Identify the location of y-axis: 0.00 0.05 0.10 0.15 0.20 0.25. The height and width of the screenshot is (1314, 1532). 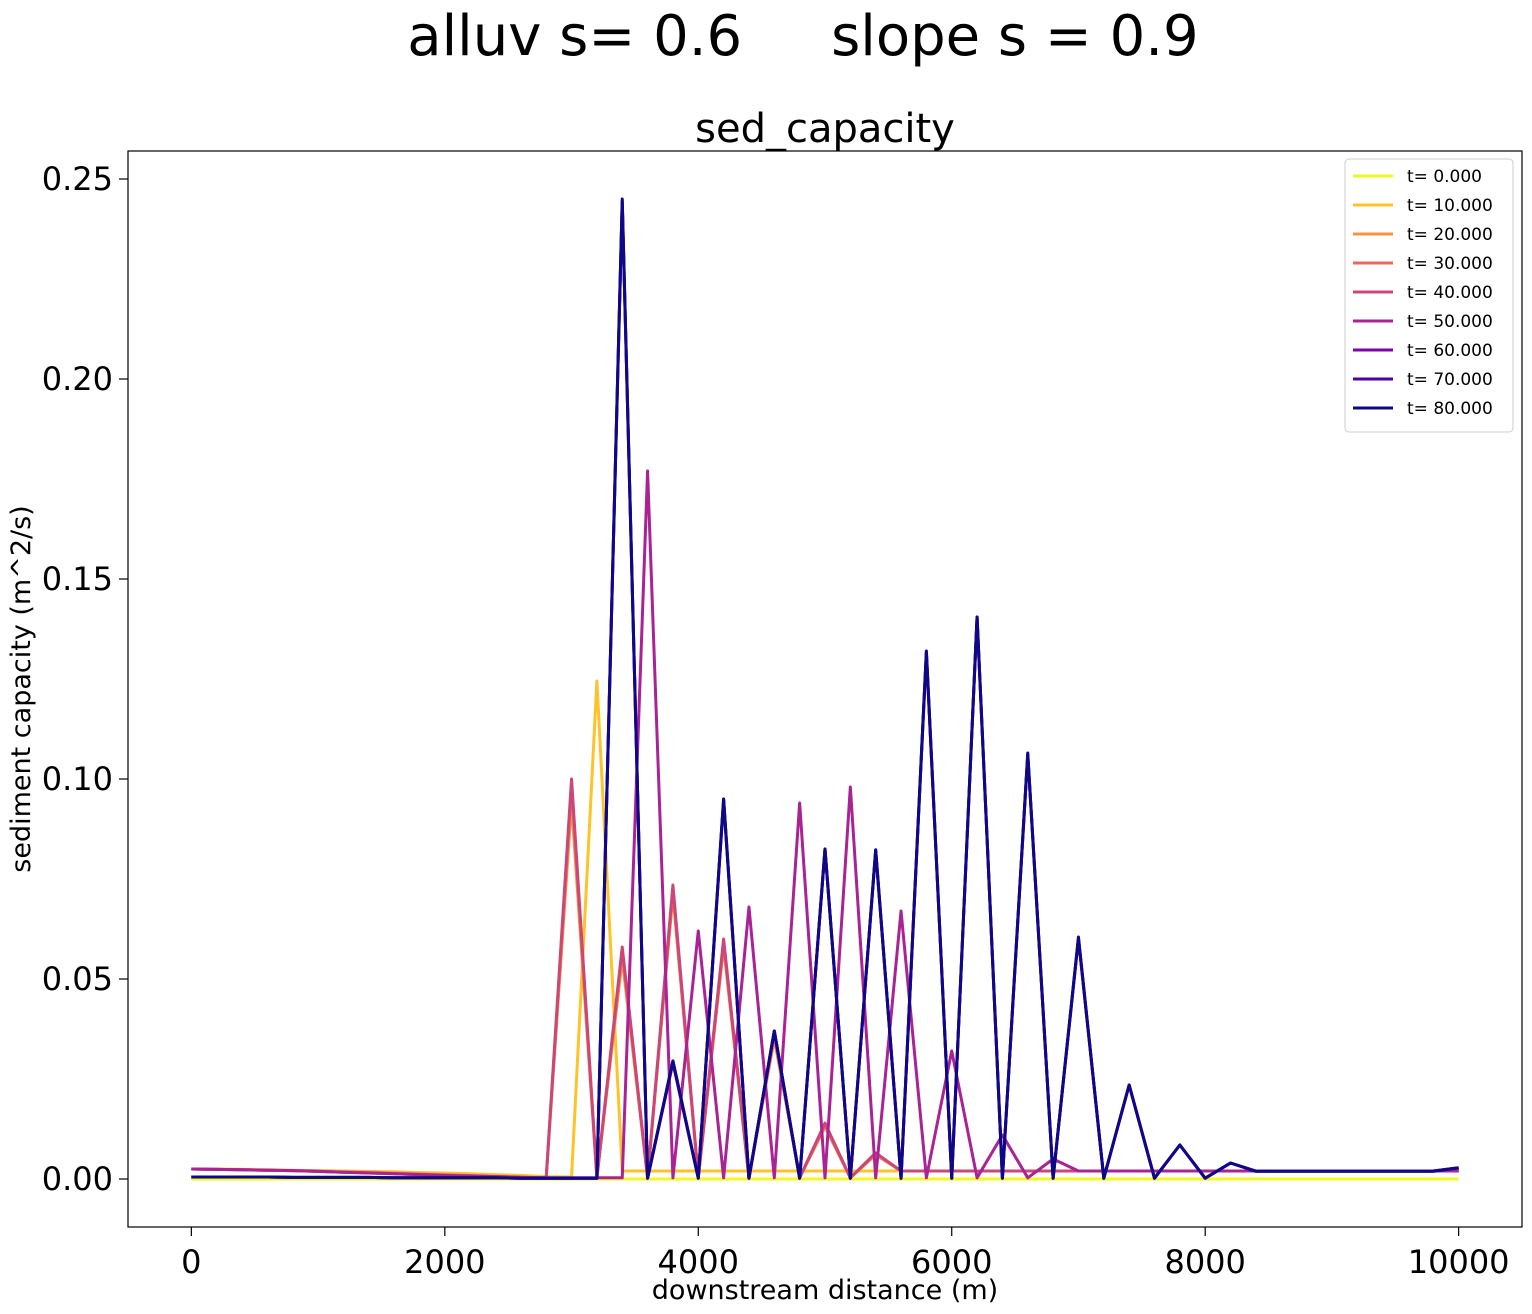
(85, 679).